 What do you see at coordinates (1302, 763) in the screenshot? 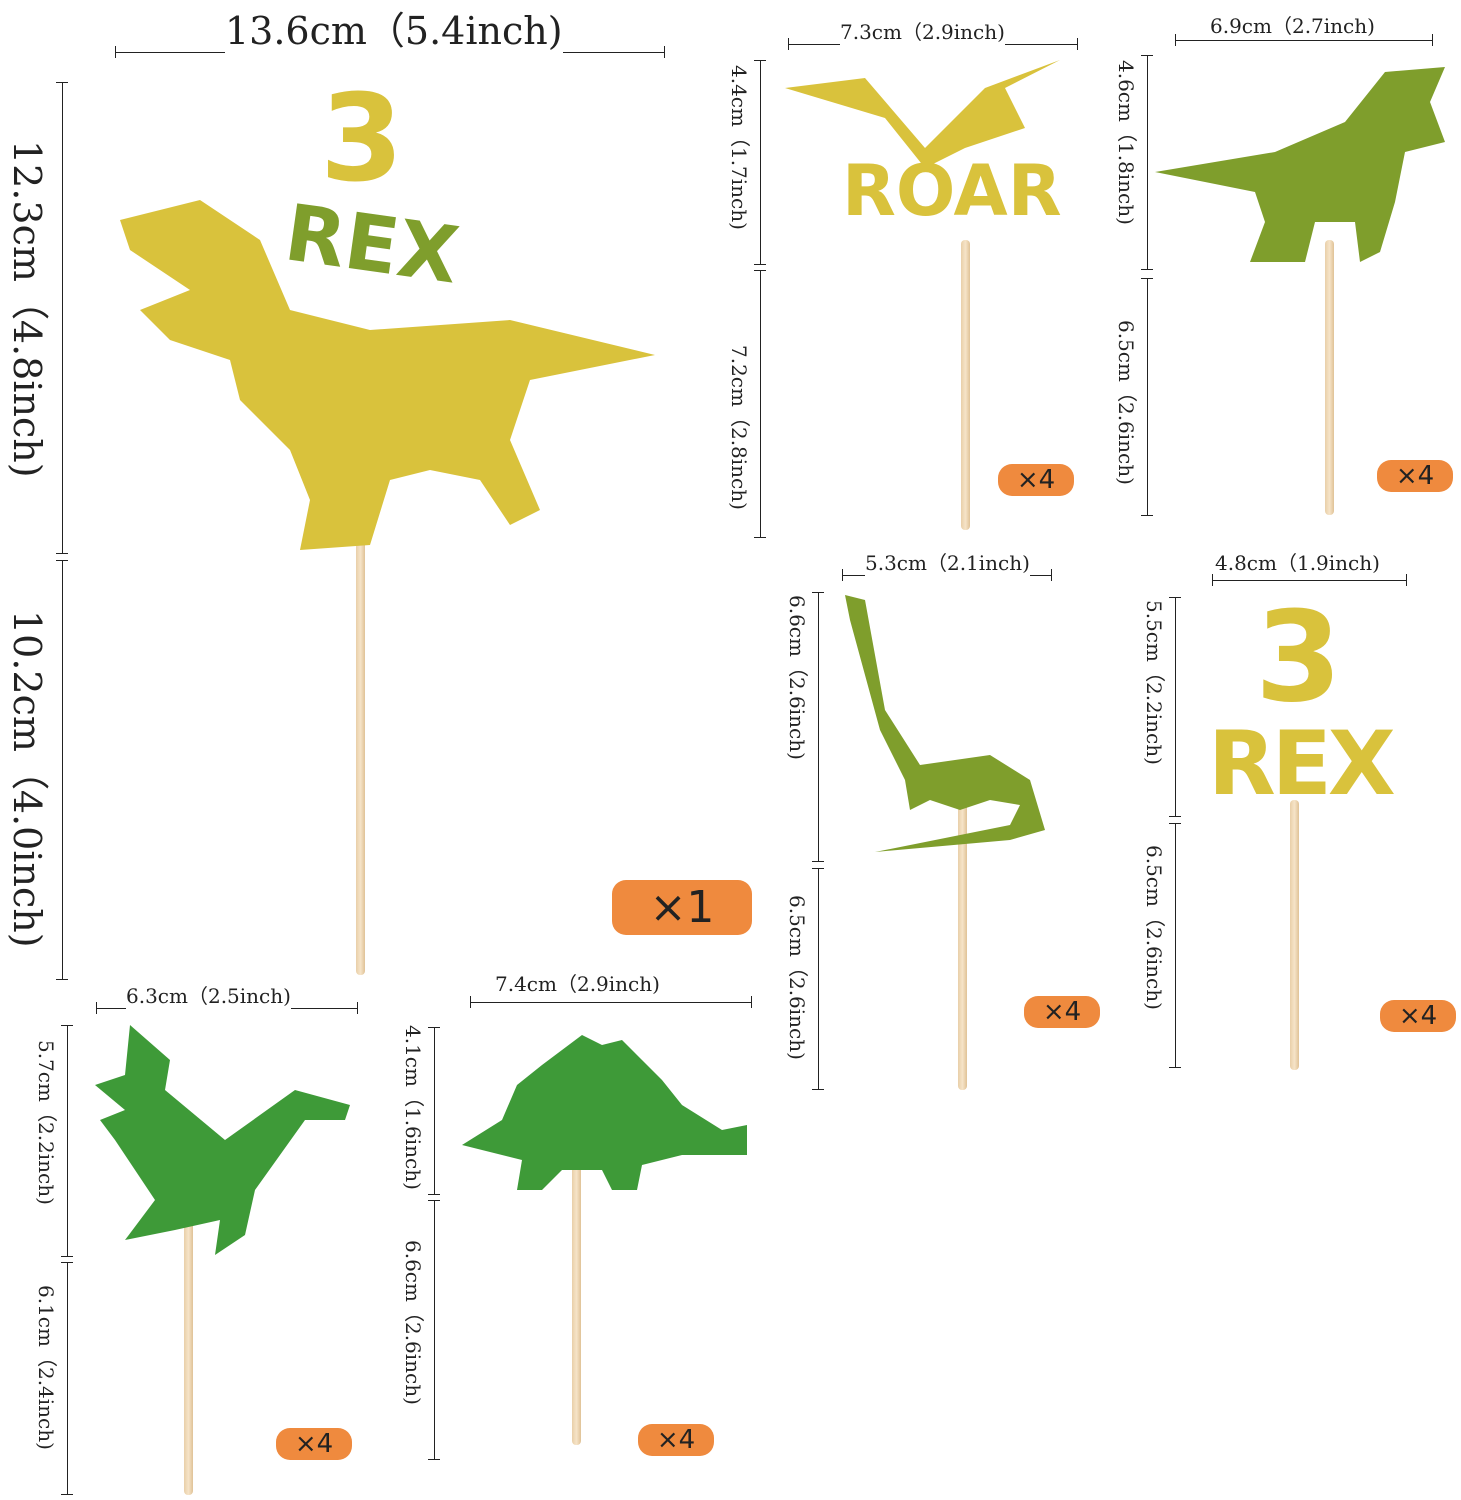
I see `rex3-word-lettering: REX` at bounding box center [1302, 763].